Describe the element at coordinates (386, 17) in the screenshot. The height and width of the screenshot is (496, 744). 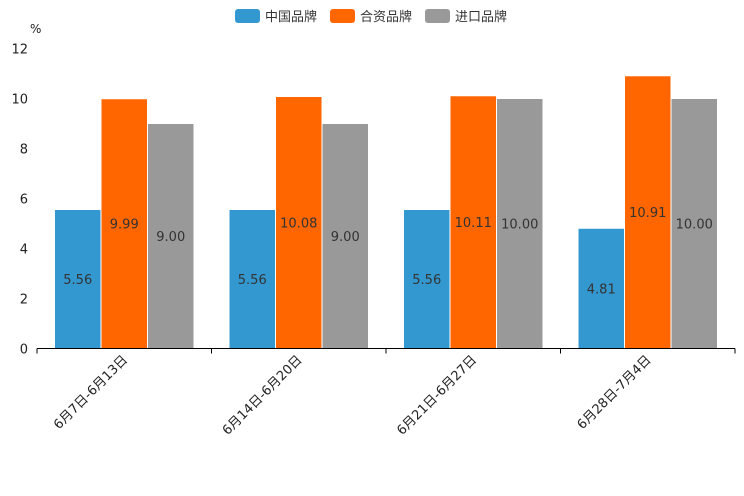
I see `legend-label-2: 合资品牌` at that location.